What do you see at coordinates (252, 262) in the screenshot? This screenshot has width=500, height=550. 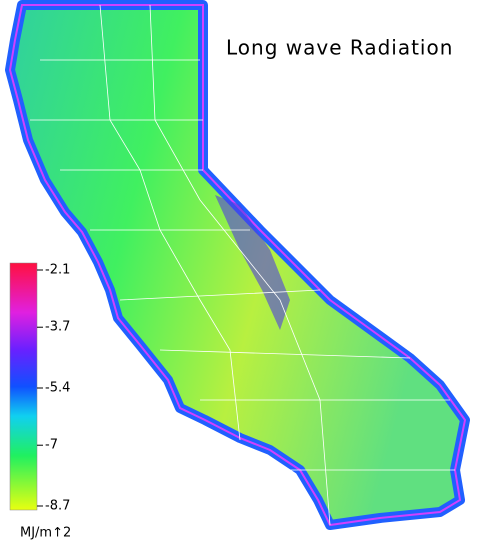 I see `sierra-band` at bounding box center [252, 262].